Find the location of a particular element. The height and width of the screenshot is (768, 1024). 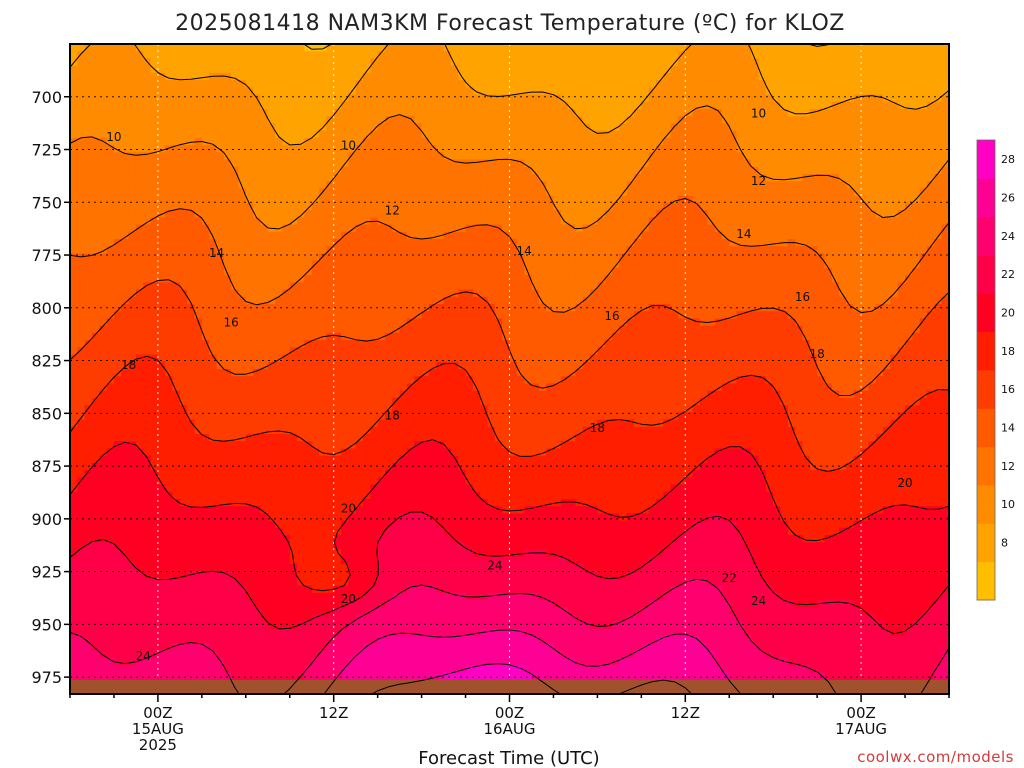

y-tick-label: 800 is located at coordinates (46, 308).